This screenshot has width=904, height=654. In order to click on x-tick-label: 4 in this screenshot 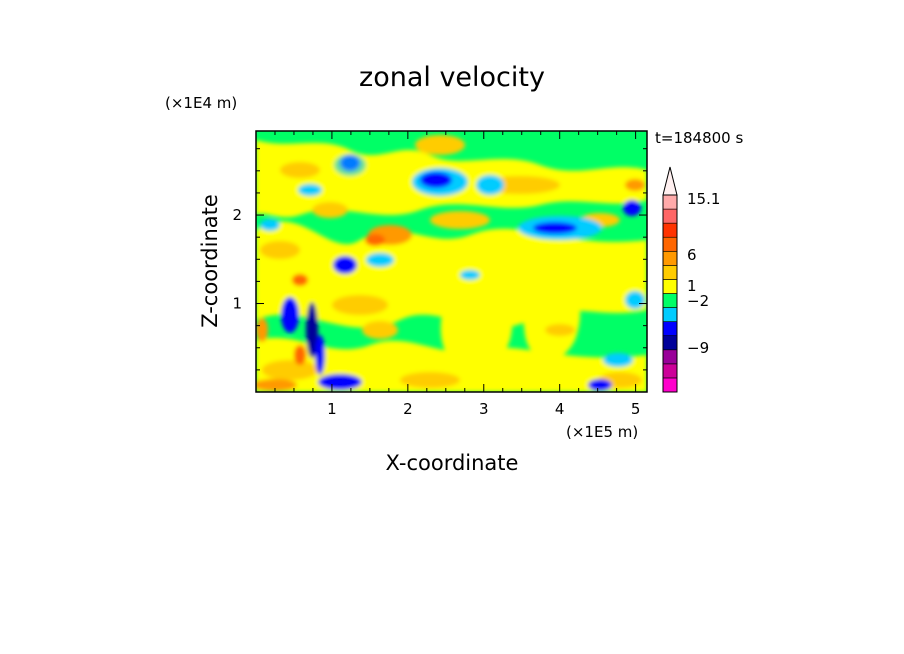, I will do `click(560, 409)`.